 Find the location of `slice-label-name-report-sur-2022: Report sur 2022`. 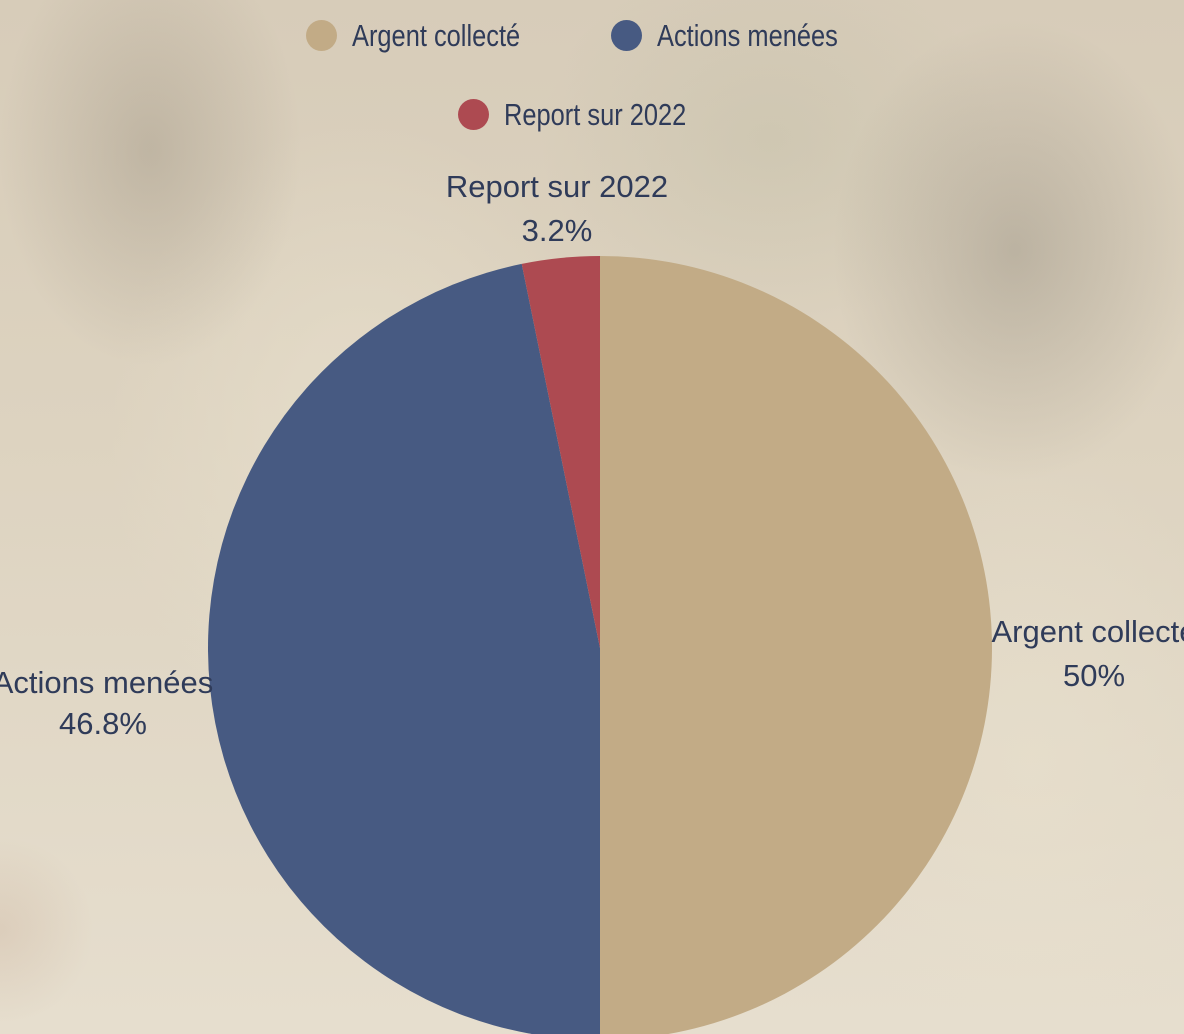

slice-label-name-report-sur-2022: Report sur 2022 is located at coordinates (557, 186).